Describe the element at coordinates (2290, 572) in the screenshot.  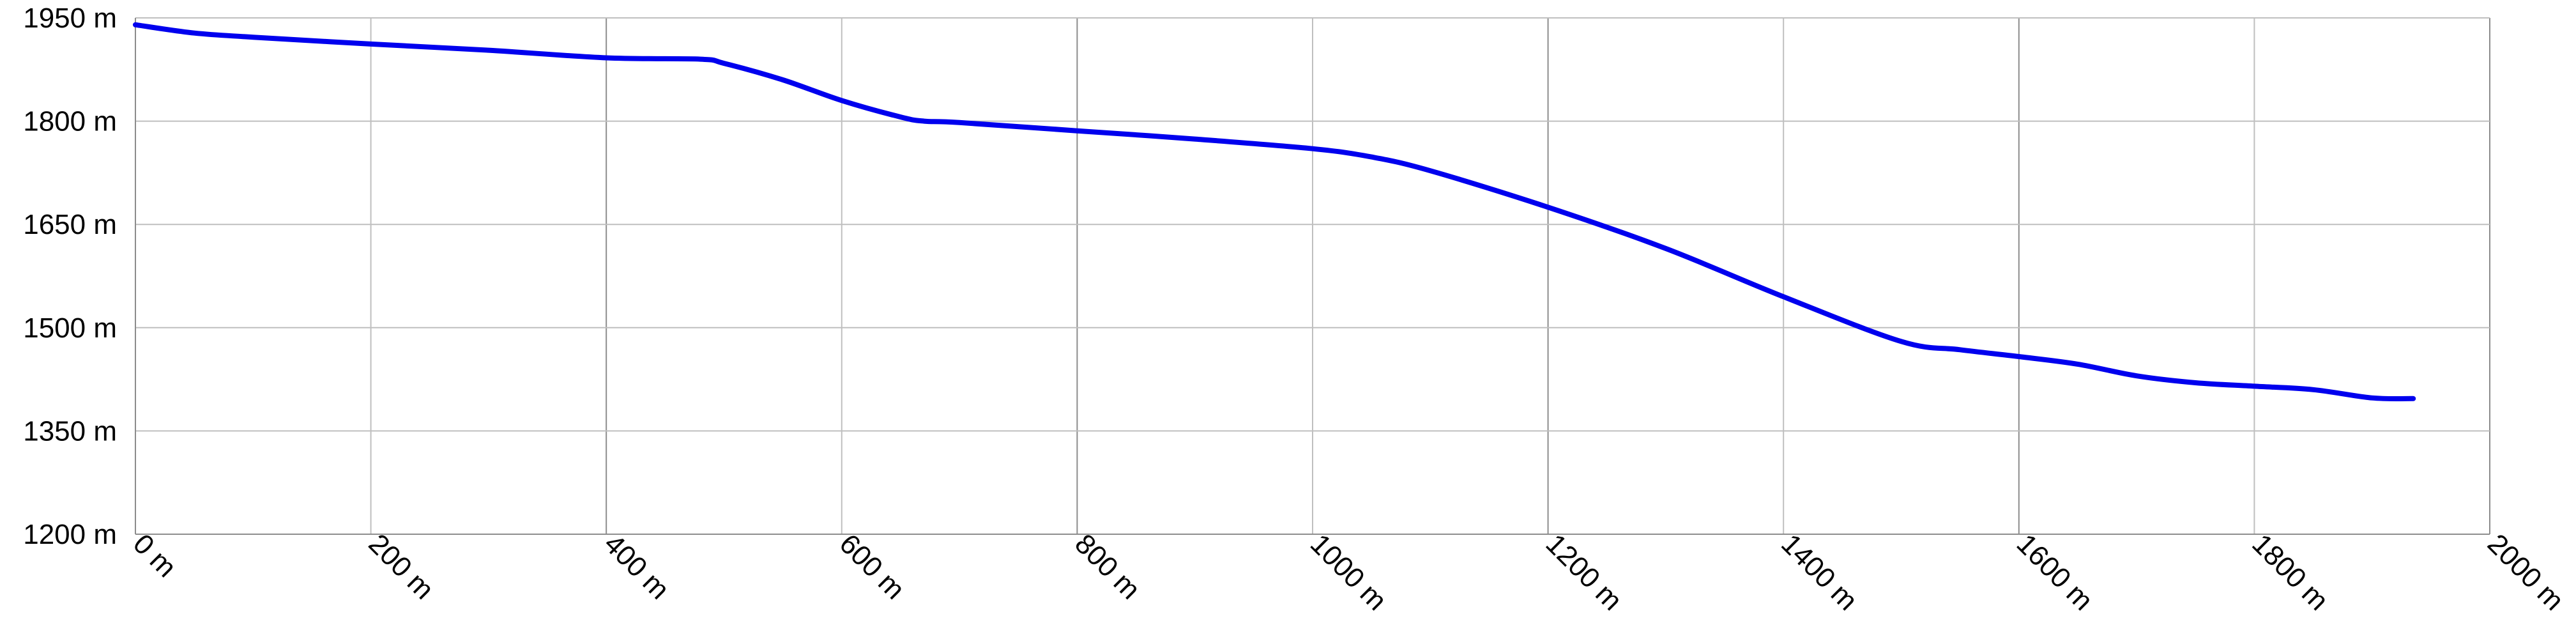
I see `x-tick-label: 1800 m` at that location.